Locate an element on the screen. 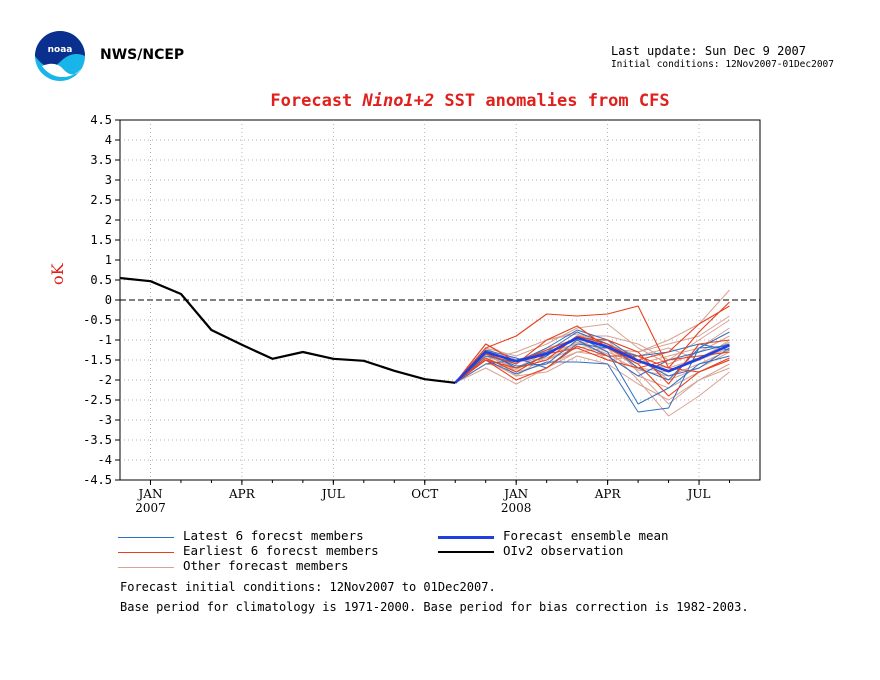 Image resolution: width=880 pixels, height=680 pixels. y-tick-label: 3 is located at coordinates (108, 180).